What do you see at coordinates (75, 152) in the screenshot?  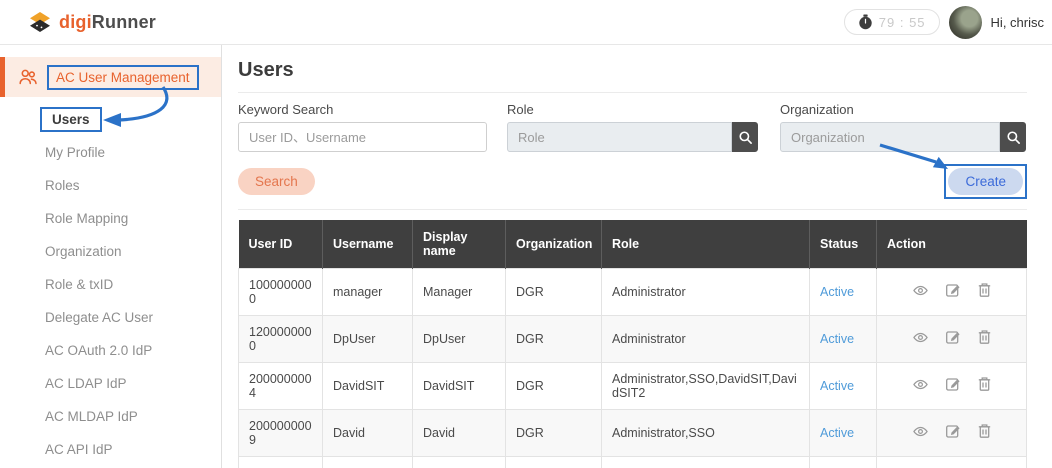 I see `sidebar-item-my-profile: My Profile` at bounding box center [75, 152].